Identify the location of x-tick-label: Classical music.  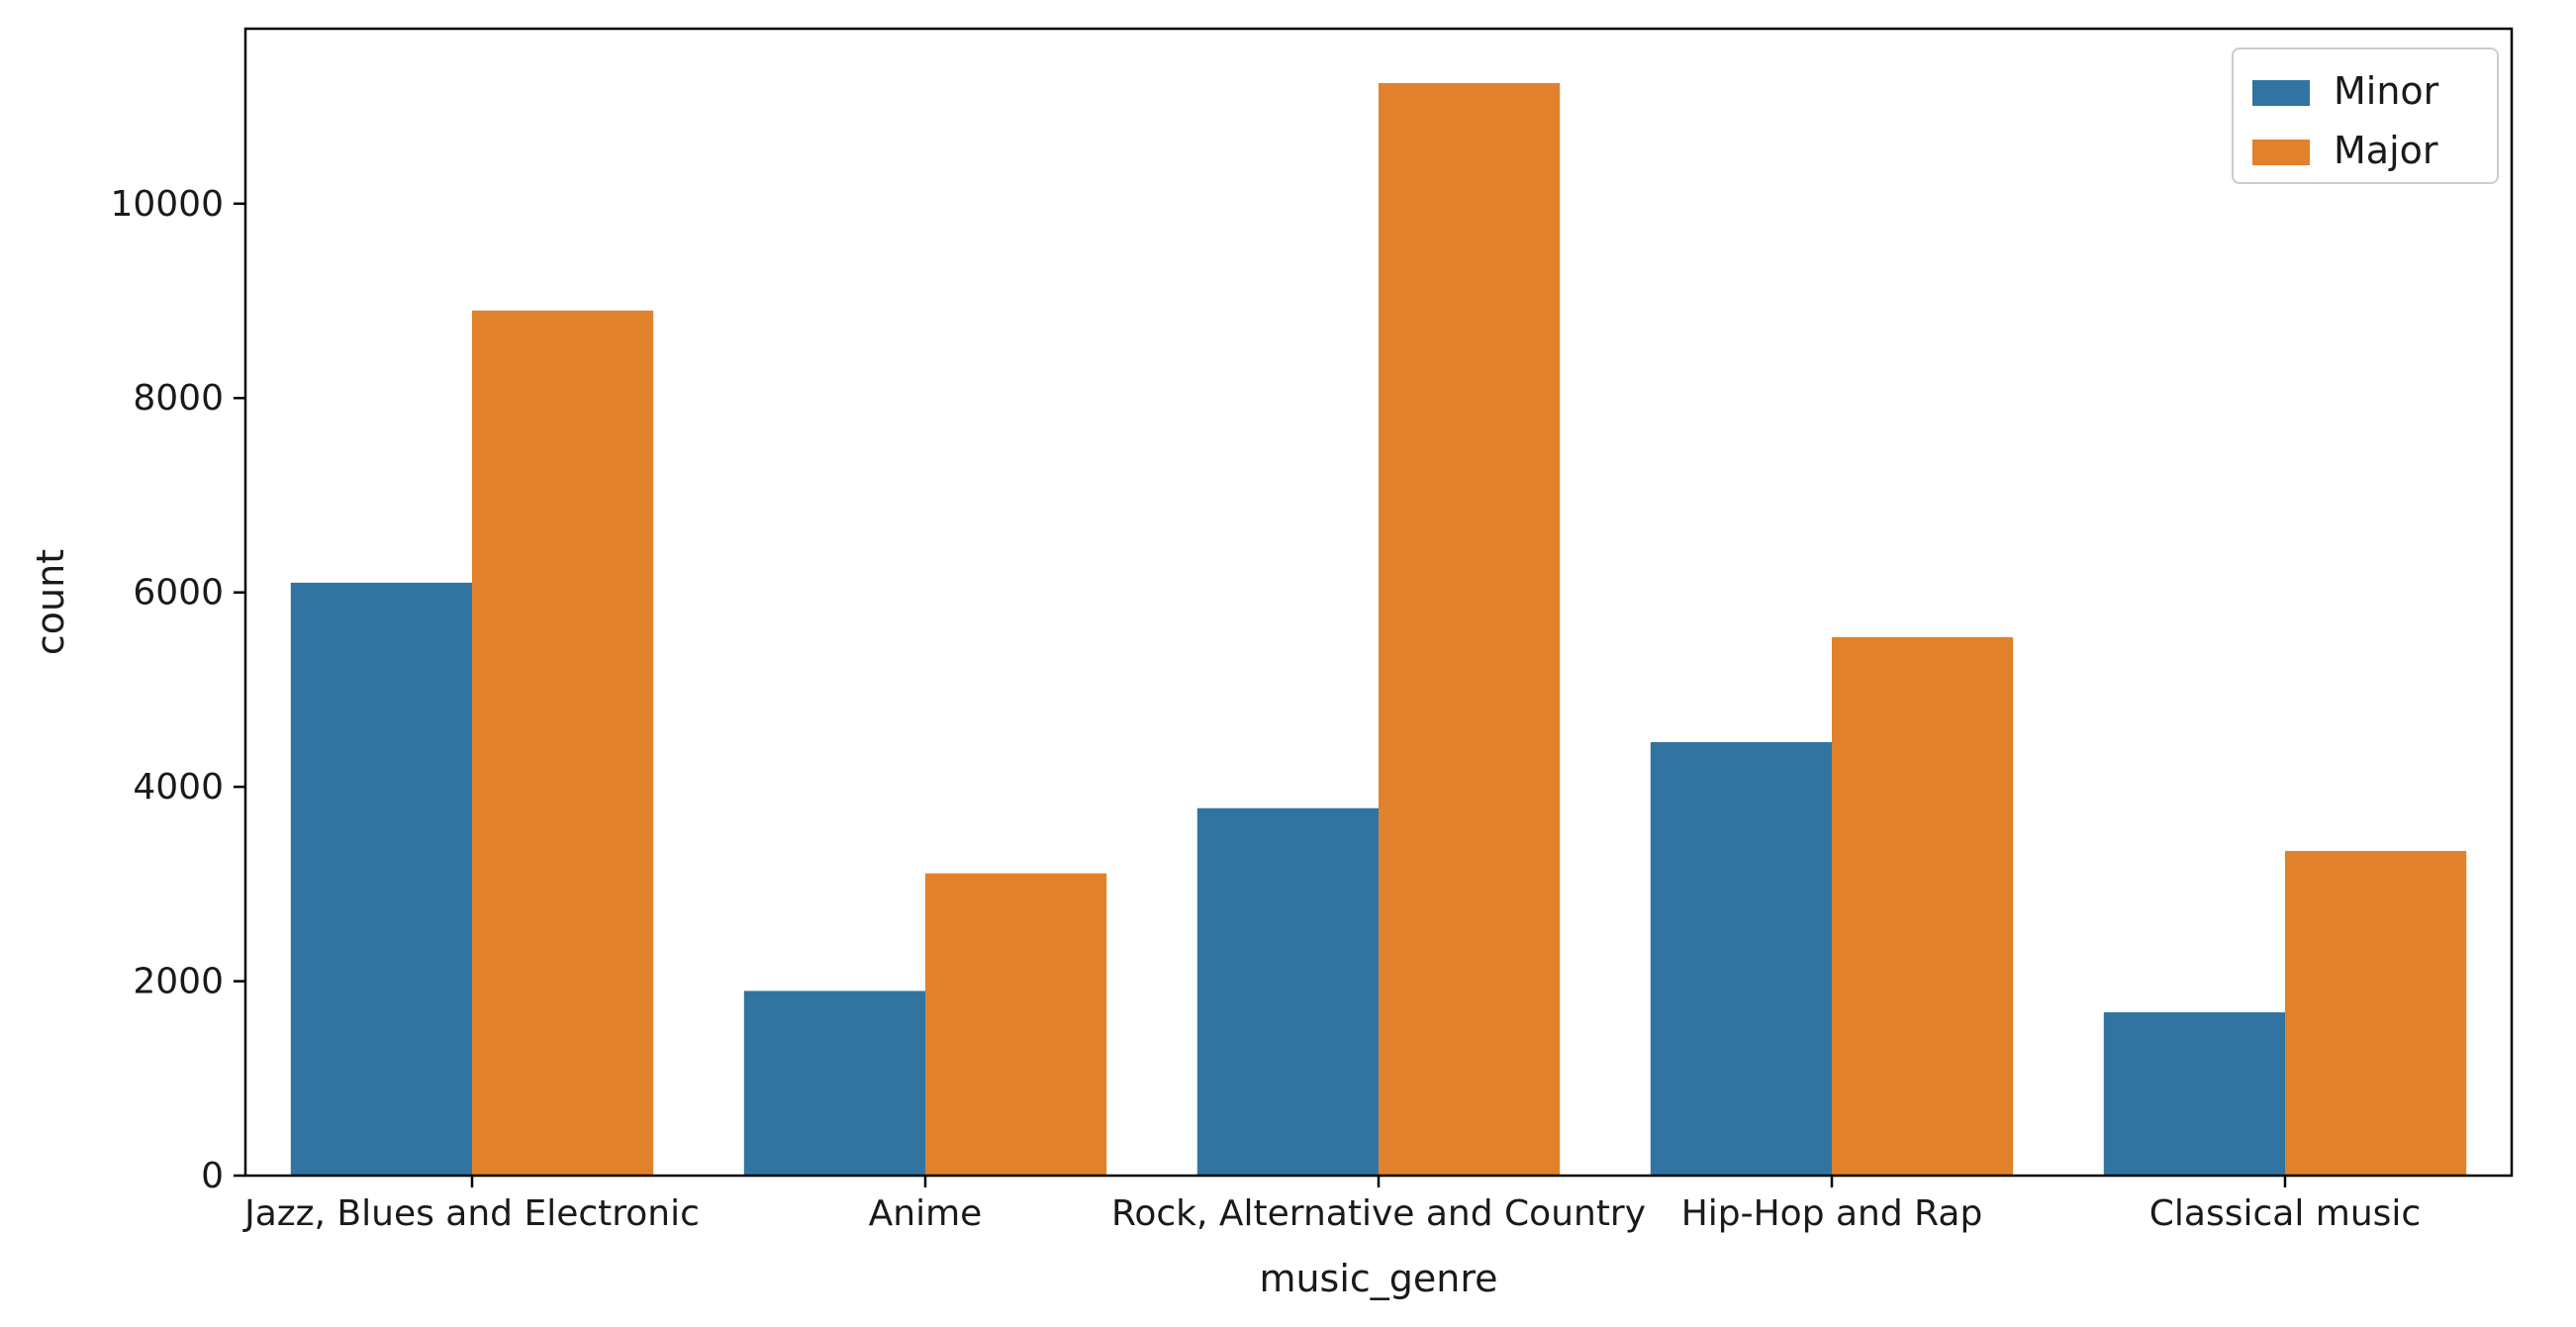
(2285, 1214).